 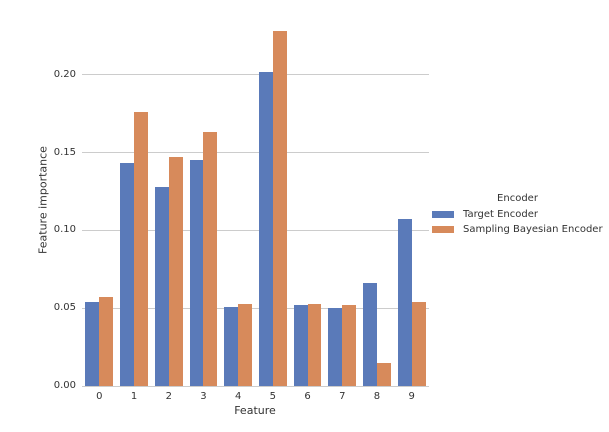 I want to click on x-tick-label: 4, so click(x=238, y=396).